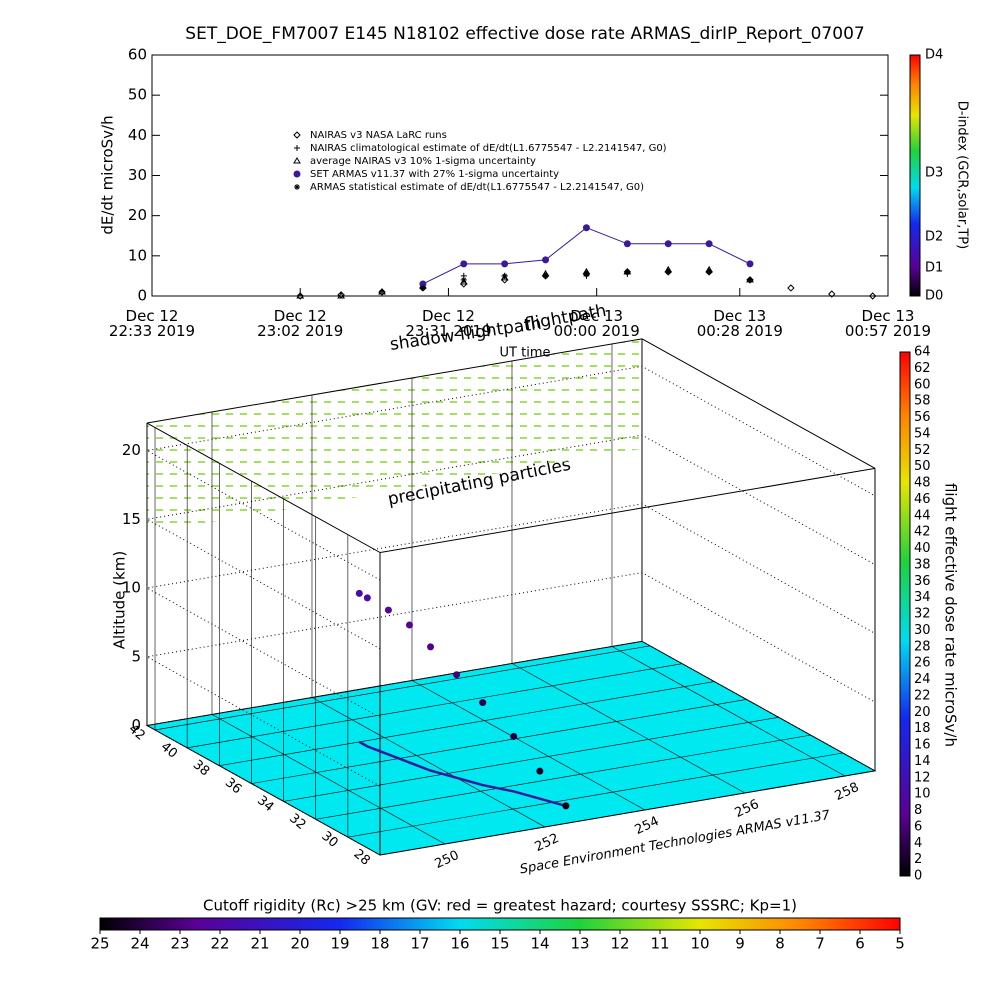 This screenshot has width=1000, height=1000. What do you see at coordinates (131, 519) in the screenshot?
I see `z-tick-label: 15` at bounding box center [131, 519].